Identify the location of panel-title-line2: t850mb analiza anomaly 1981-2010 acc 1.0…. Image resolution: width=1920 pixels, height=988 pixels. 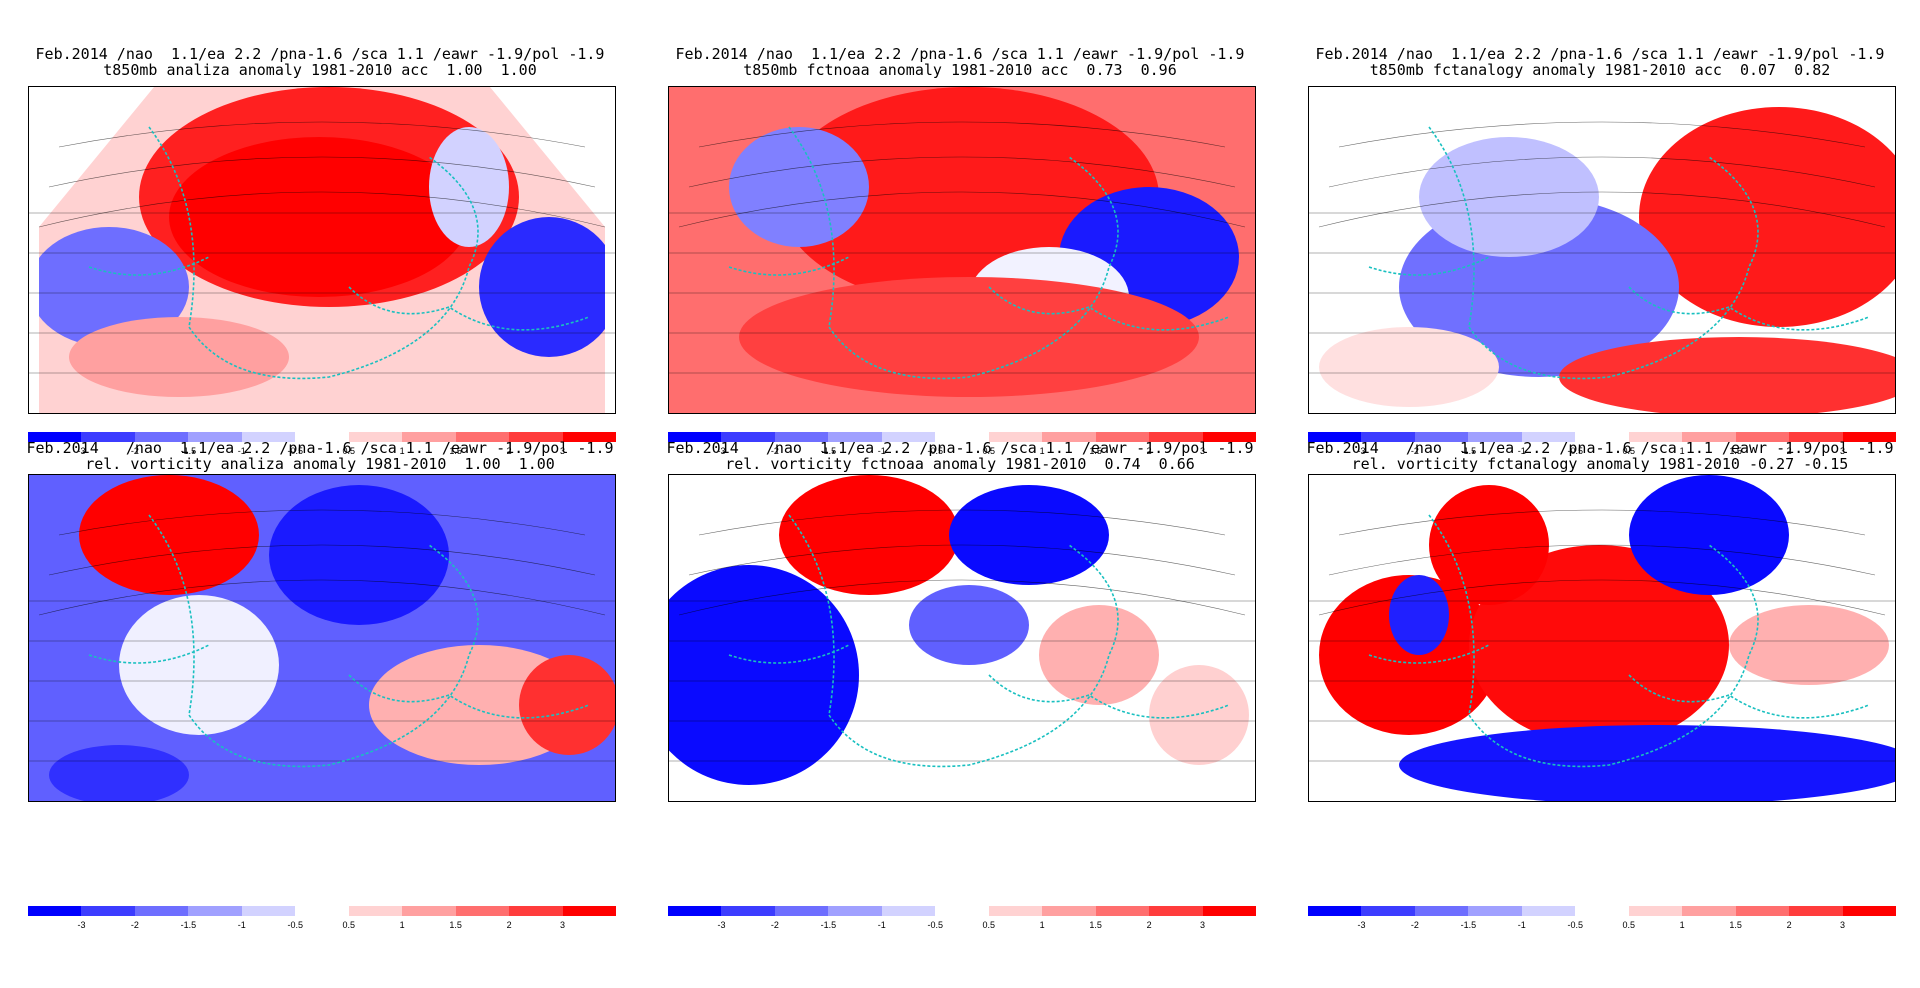
(320, 70).